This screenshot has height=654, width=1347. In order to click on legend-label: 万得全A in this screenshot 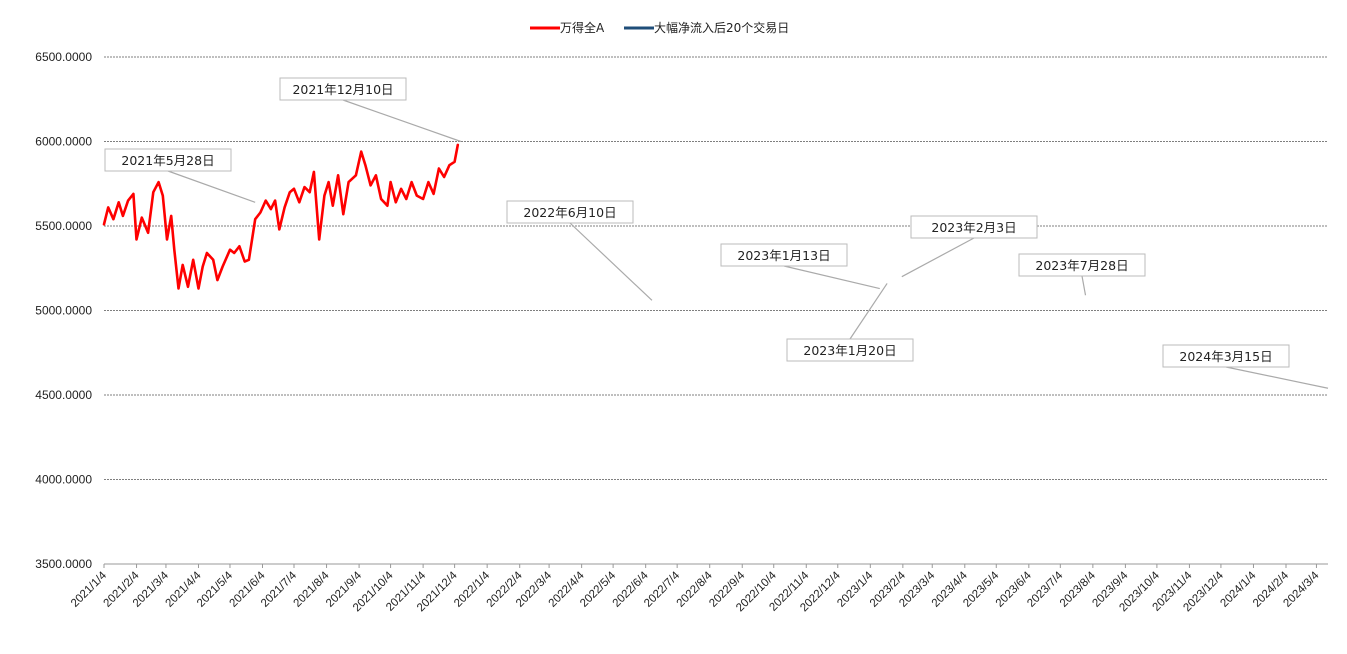, I will do `click(582, 27)`.